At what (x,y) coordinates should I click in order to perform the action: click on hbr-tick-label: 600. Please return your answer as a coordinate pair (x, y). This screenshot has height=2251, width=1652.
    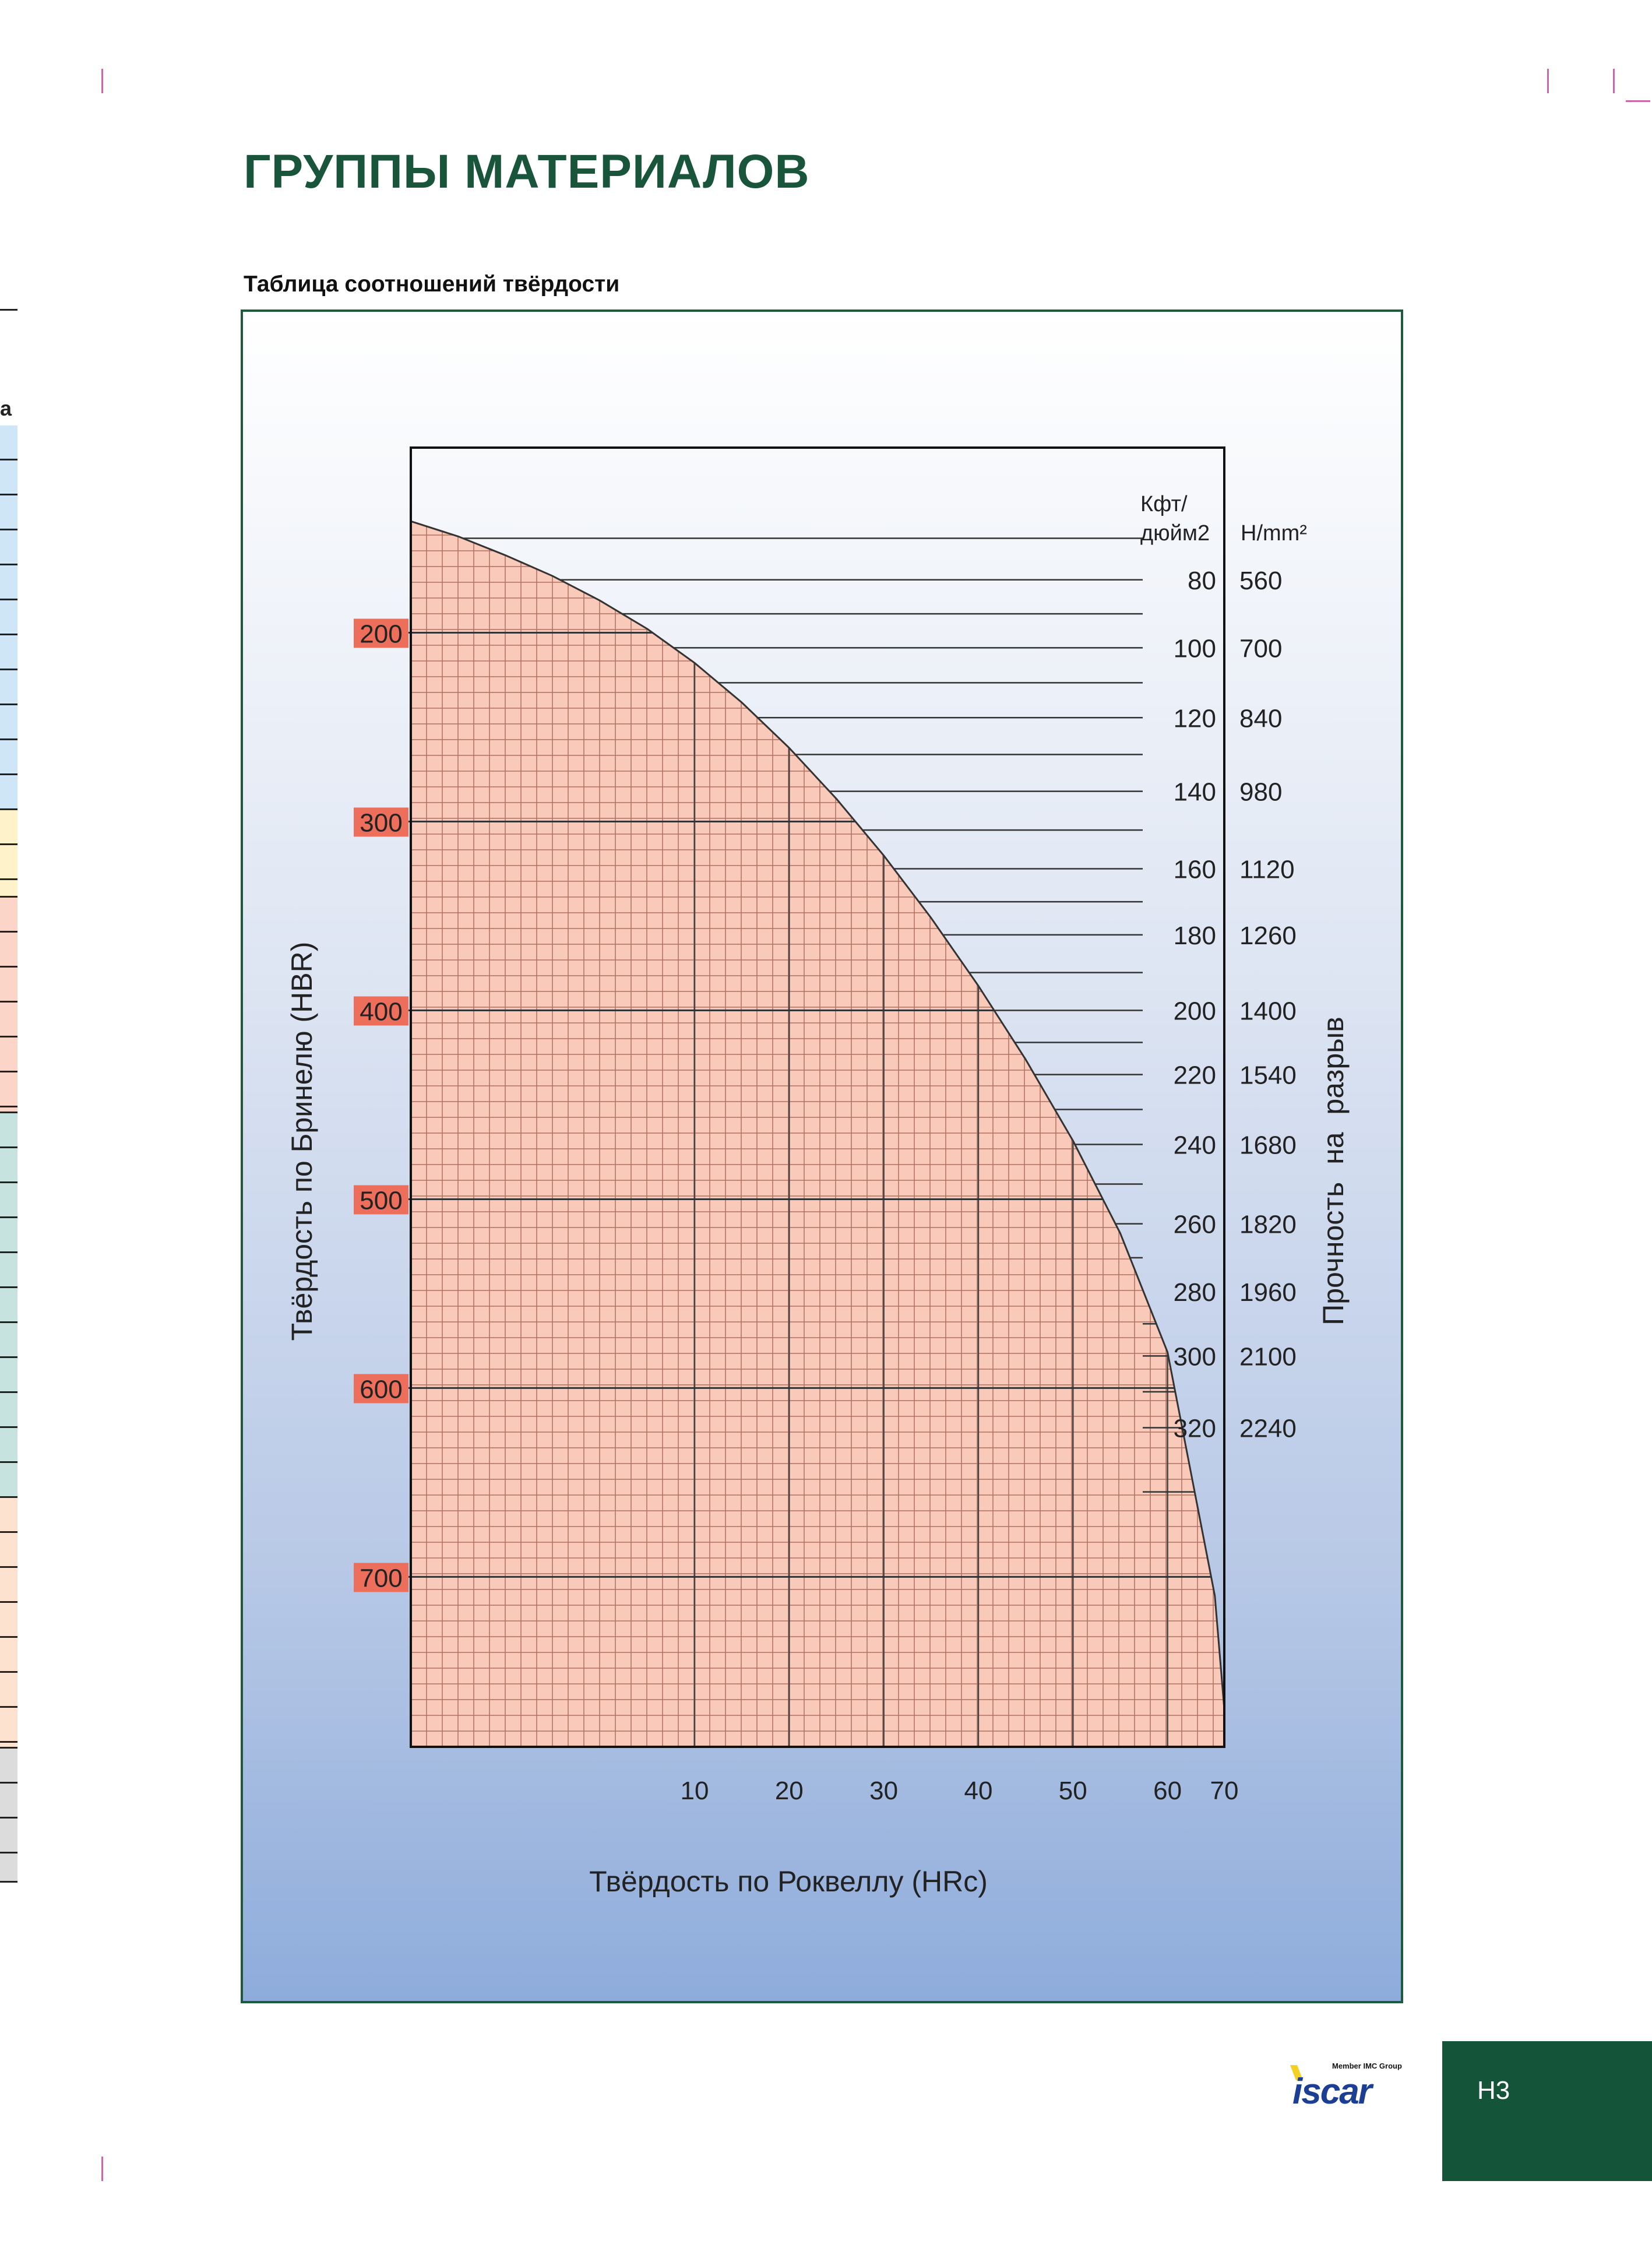
    Looking at the image, I should click on (381, 1389).